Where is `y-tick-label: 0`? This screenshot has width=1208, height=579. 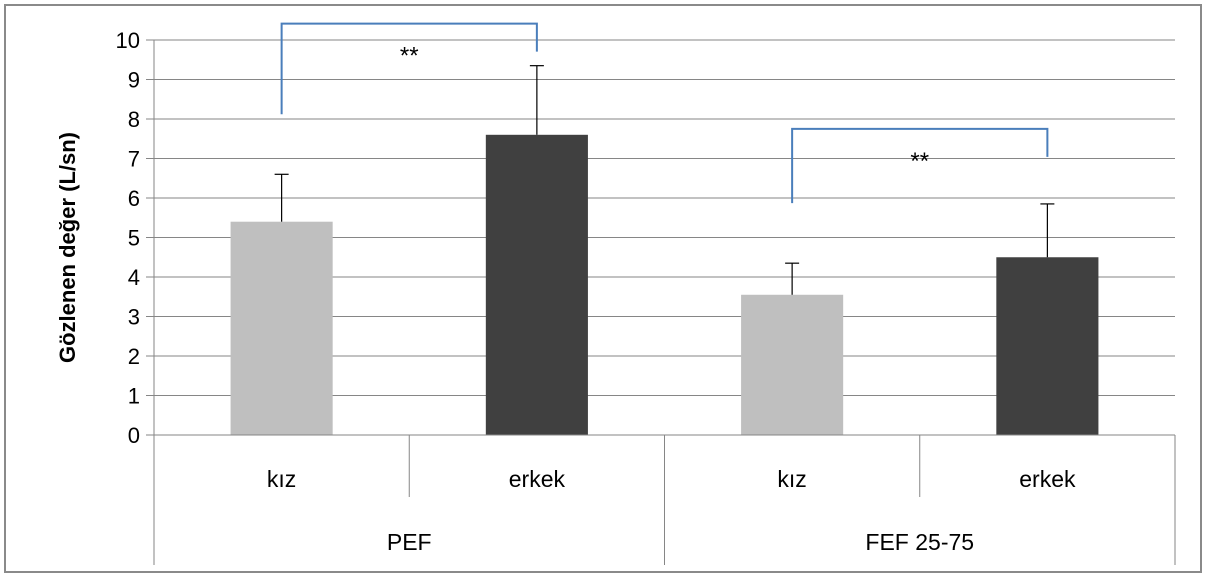 y-tick-label: 0 is located at coordinates (134, 435).